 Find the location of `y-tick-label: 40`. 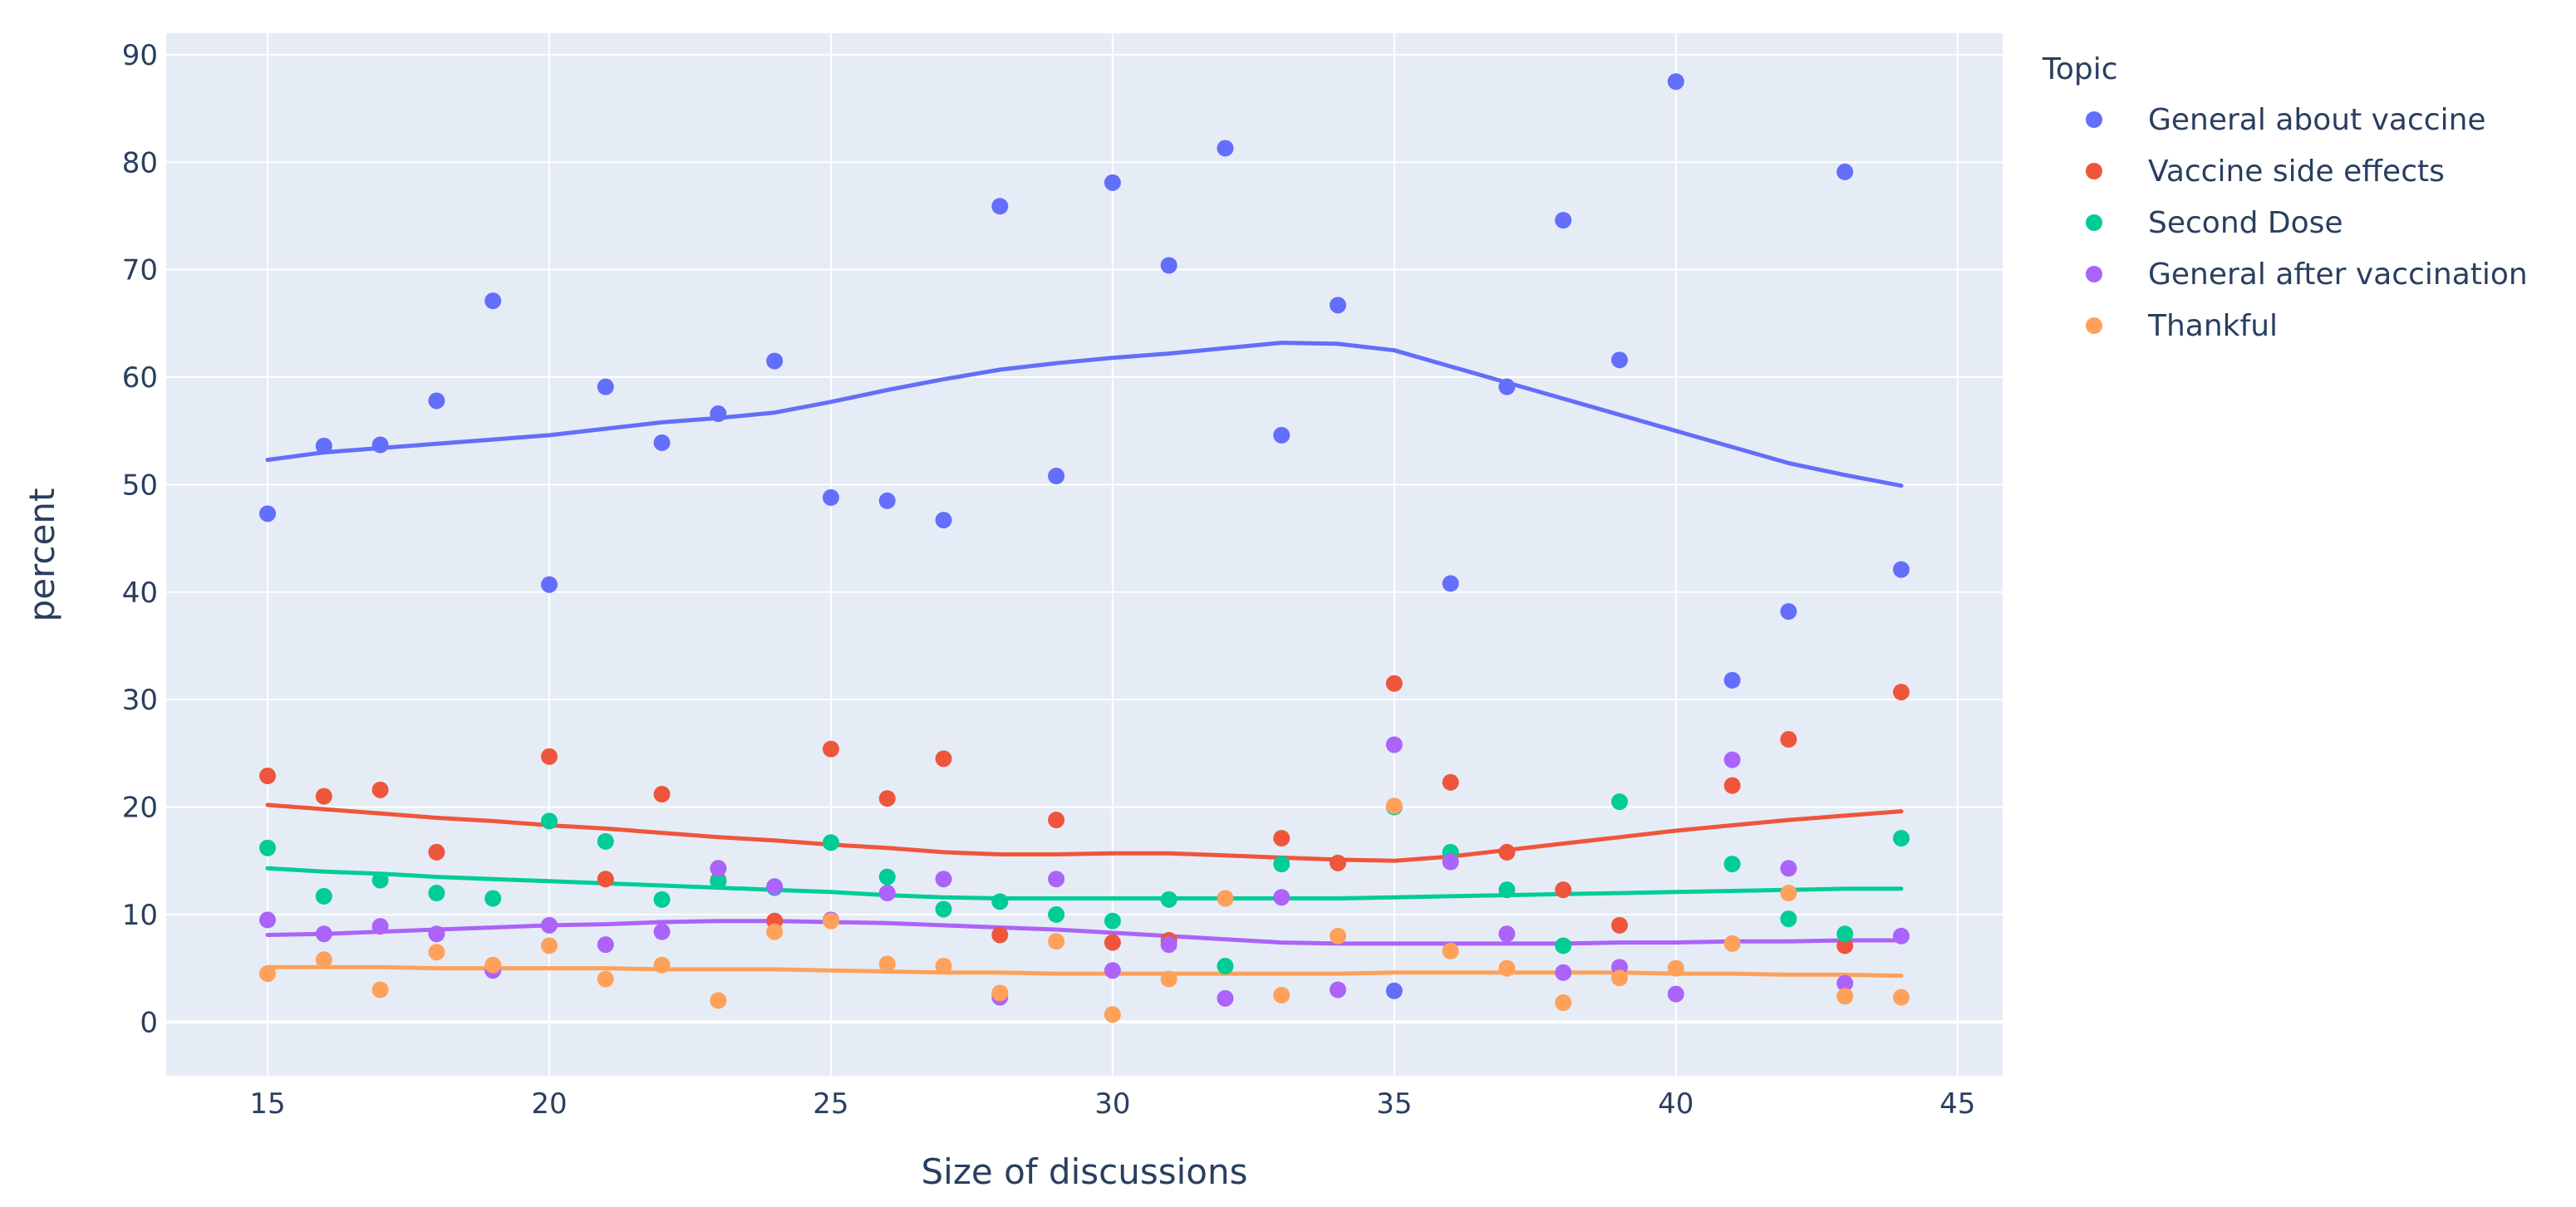

y-tick-label: 40 is located at coordinates (140, 593).